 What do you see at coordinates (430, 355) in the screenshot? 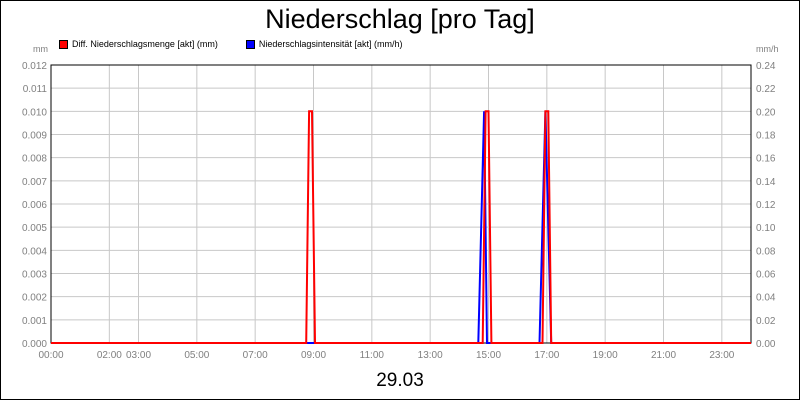
I see `x-tick-label: 13:00` at bounding box center [430, 355].